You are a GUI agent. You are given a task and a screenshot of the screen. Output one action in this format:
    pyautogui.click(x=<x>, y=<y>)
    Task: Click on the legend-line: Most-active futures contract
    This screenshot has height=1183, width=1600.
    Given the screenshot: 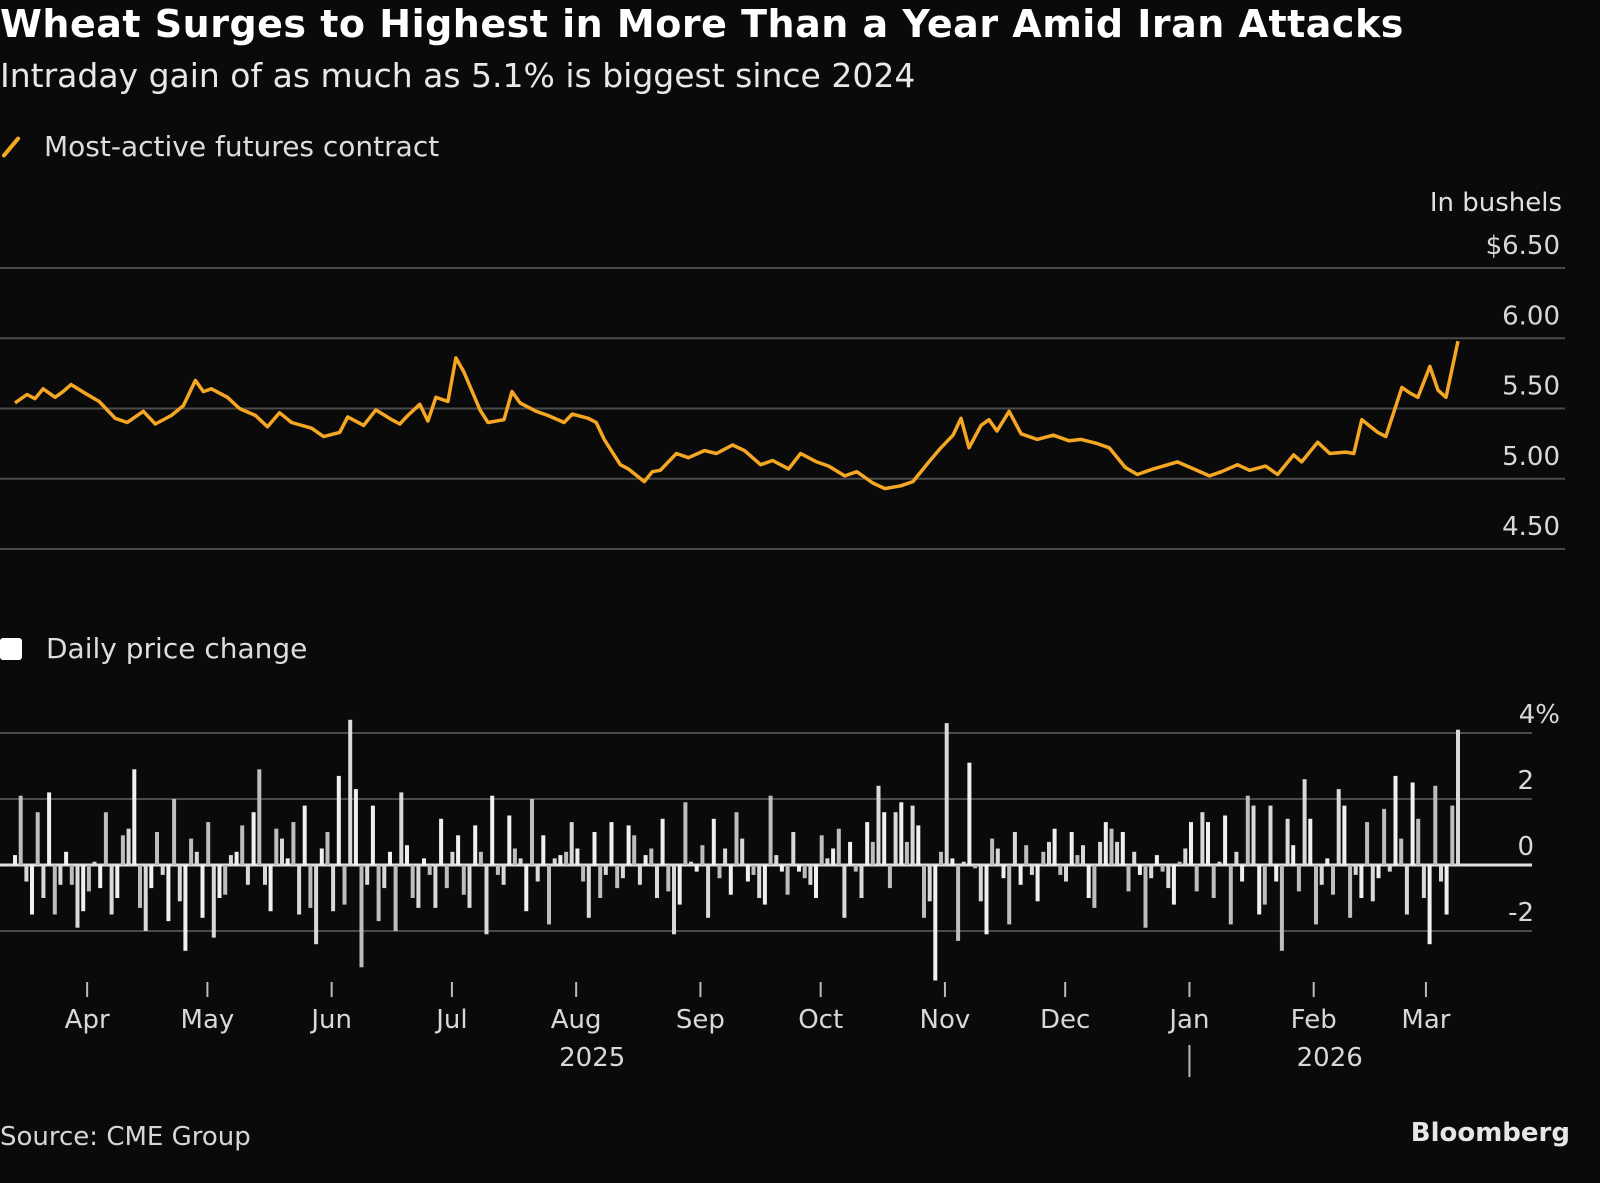 What is the action you would take?
    pyautogui.click(x=219, y=146)
    